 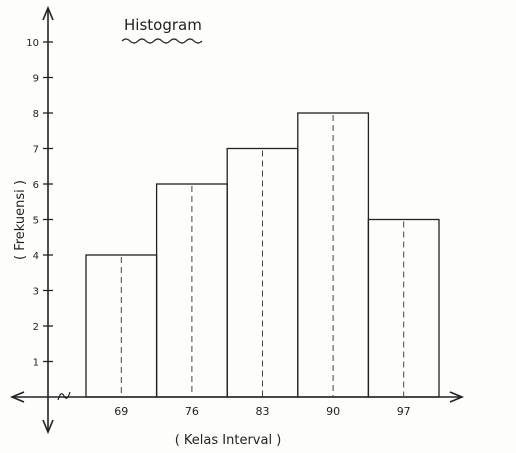 What do you see at coordinates (36, 327) in the screenshot?
I see `y-tick-label: 2` at bounding box center [36, 327].